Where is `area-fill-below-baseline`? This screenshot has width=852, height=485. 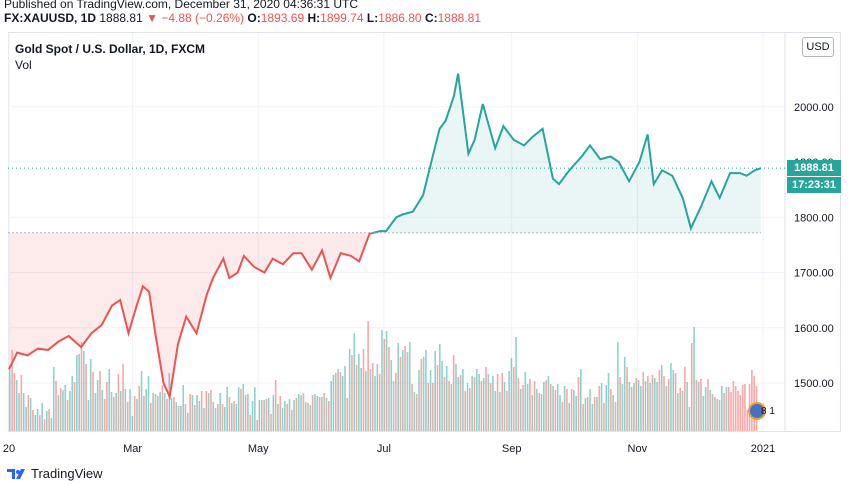
area-fill-below-baseline is located at coordinates (191, 314).